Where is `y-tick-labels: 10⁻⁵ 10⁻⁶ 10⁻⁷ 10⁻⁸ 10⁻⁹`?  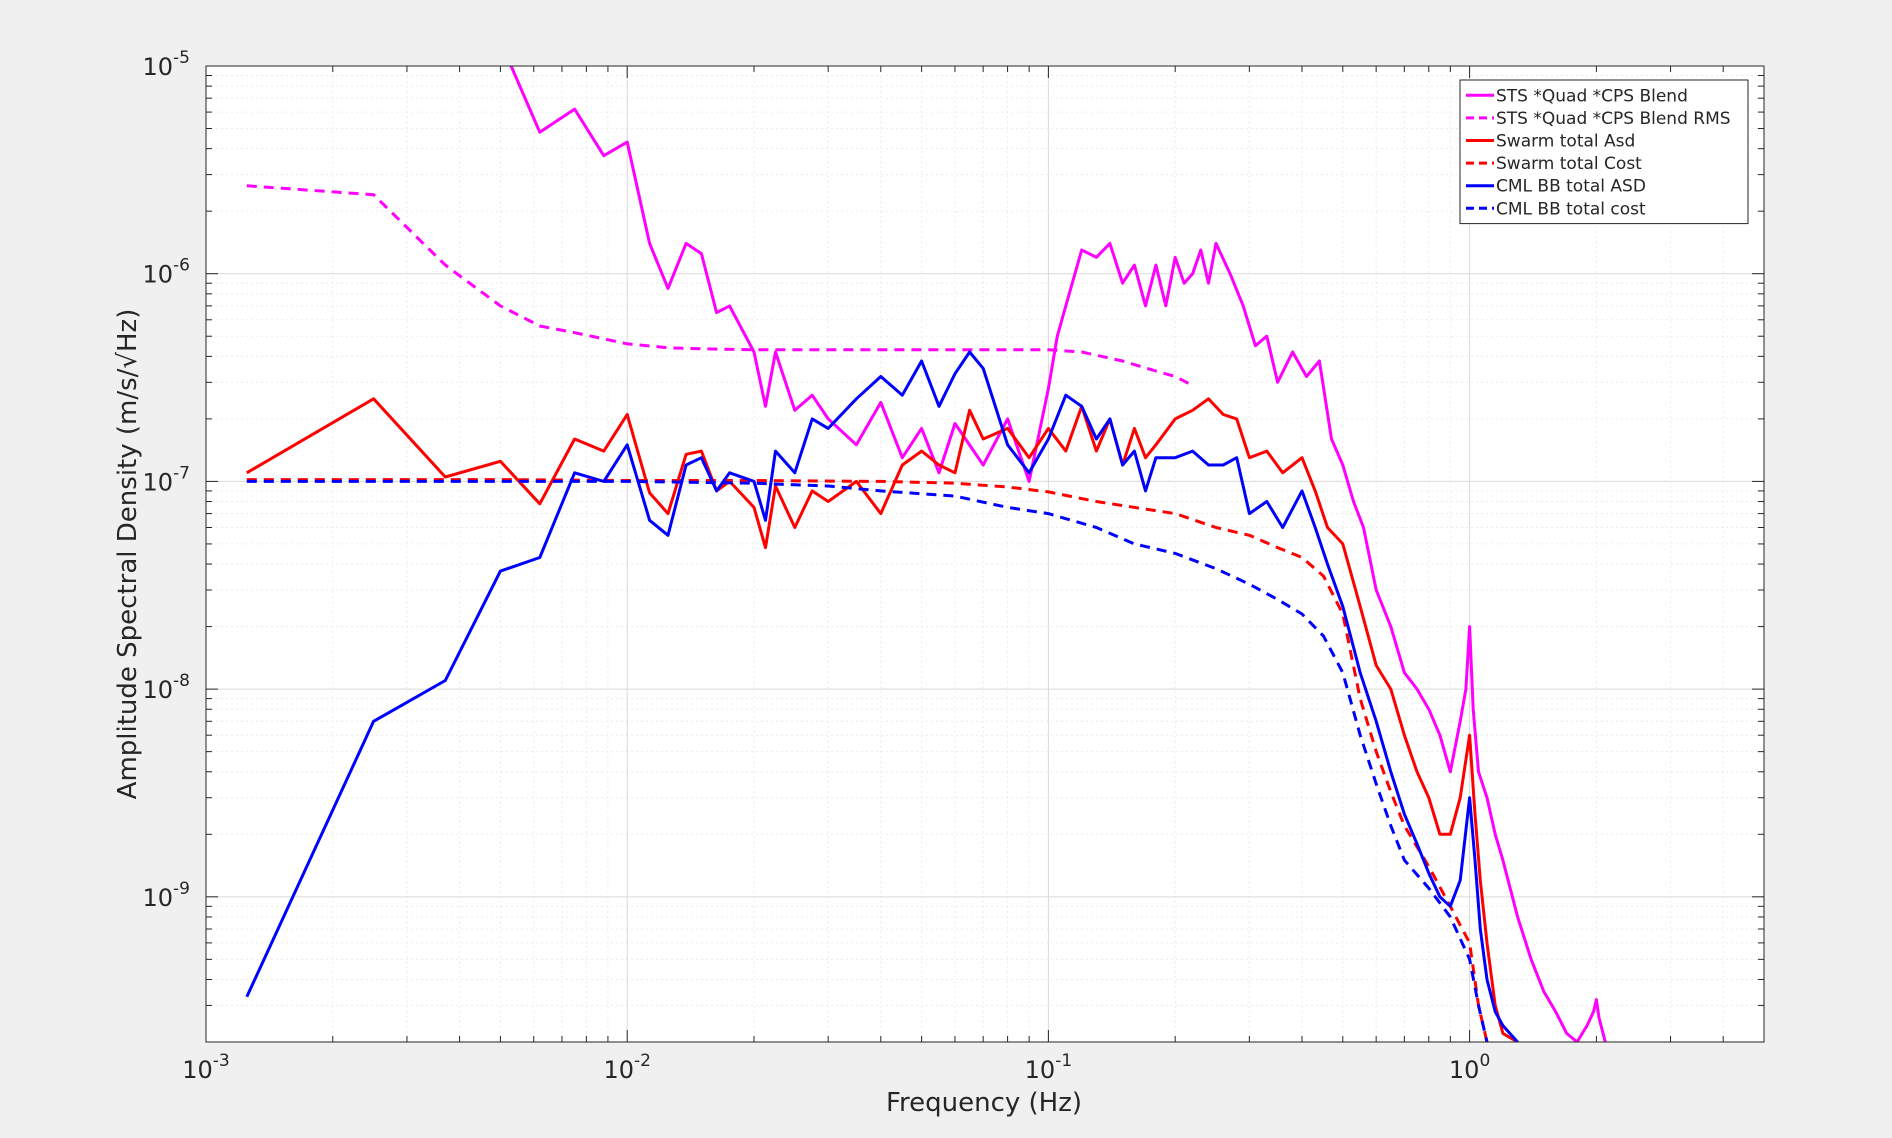
y-tick-labels: 10⁻⁵ 10⁻⁶ 10⁻⁷ 10⁻⁸ 10⁻⁹ is located at coordinates (167, 480).